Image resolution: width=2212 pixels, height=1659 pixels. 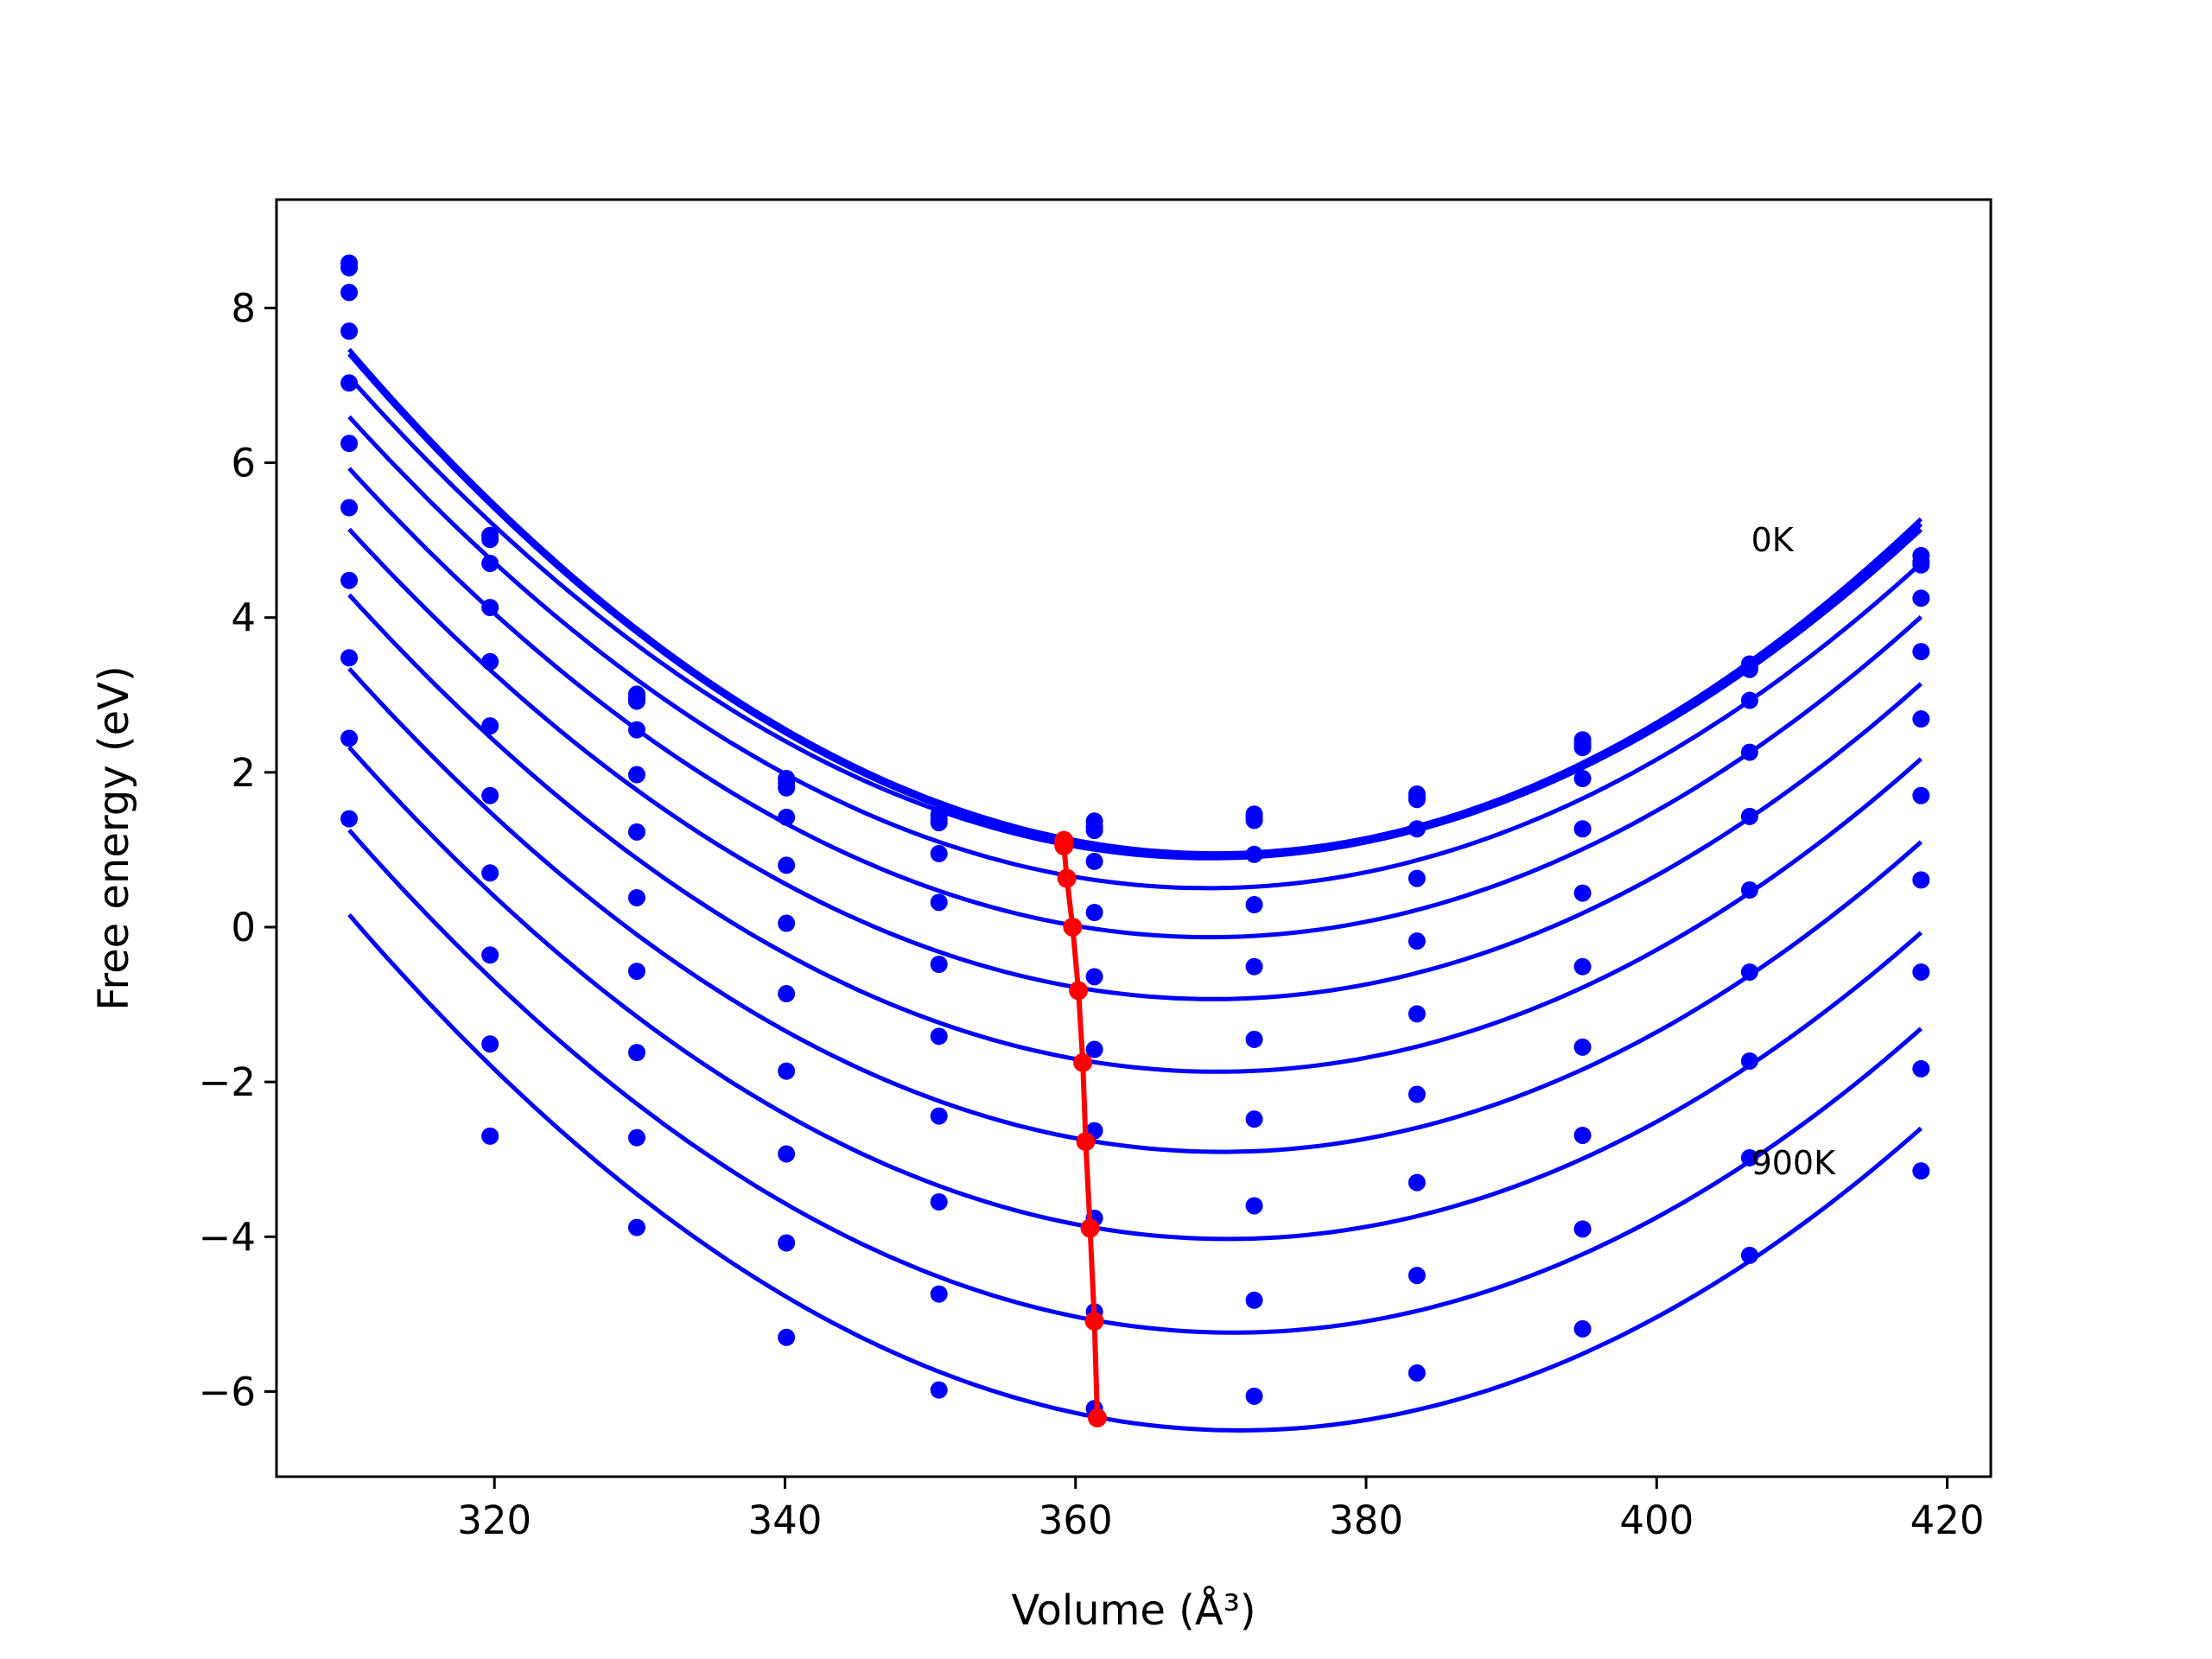 What do you see at coordinates (1366, 1520) in the screenshot?
I see `x-tick-label: 380` at bounding box center [1366, 1520].